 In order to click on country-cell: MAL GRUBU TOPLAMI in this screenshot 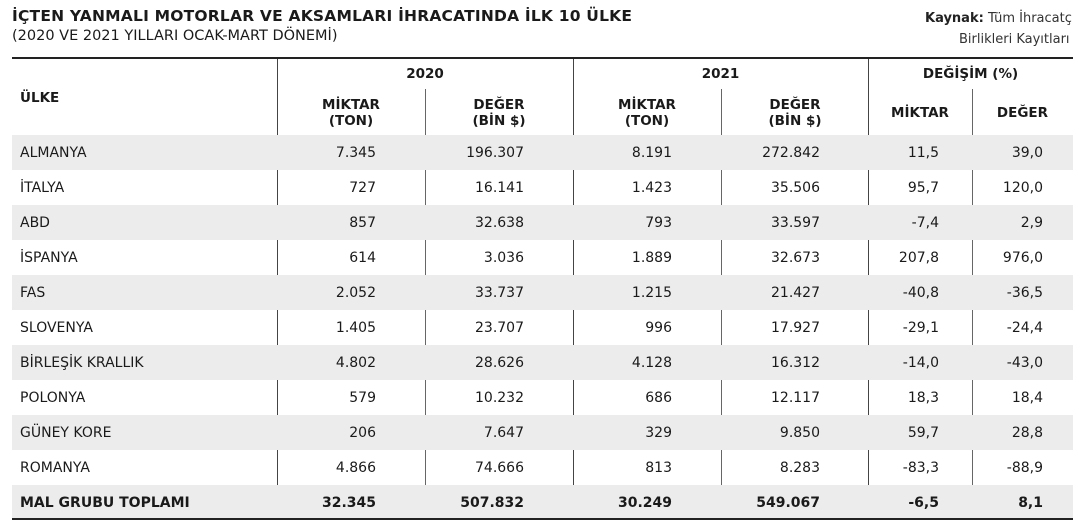, I will do `click(144, 502)`.